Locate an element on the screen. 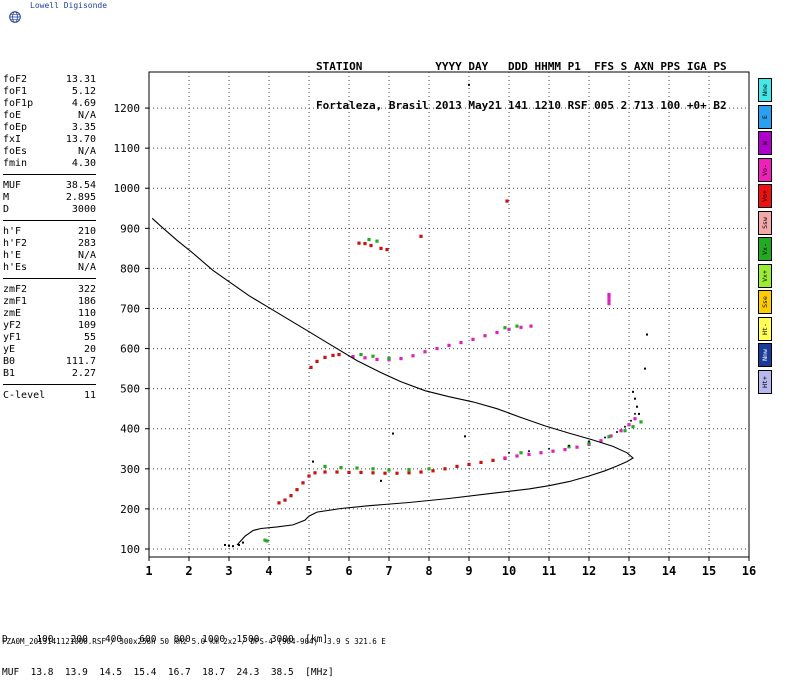 This screenshot has width=800, height=689. y-tick-label: 1000 is located at coordinates (127, 188).